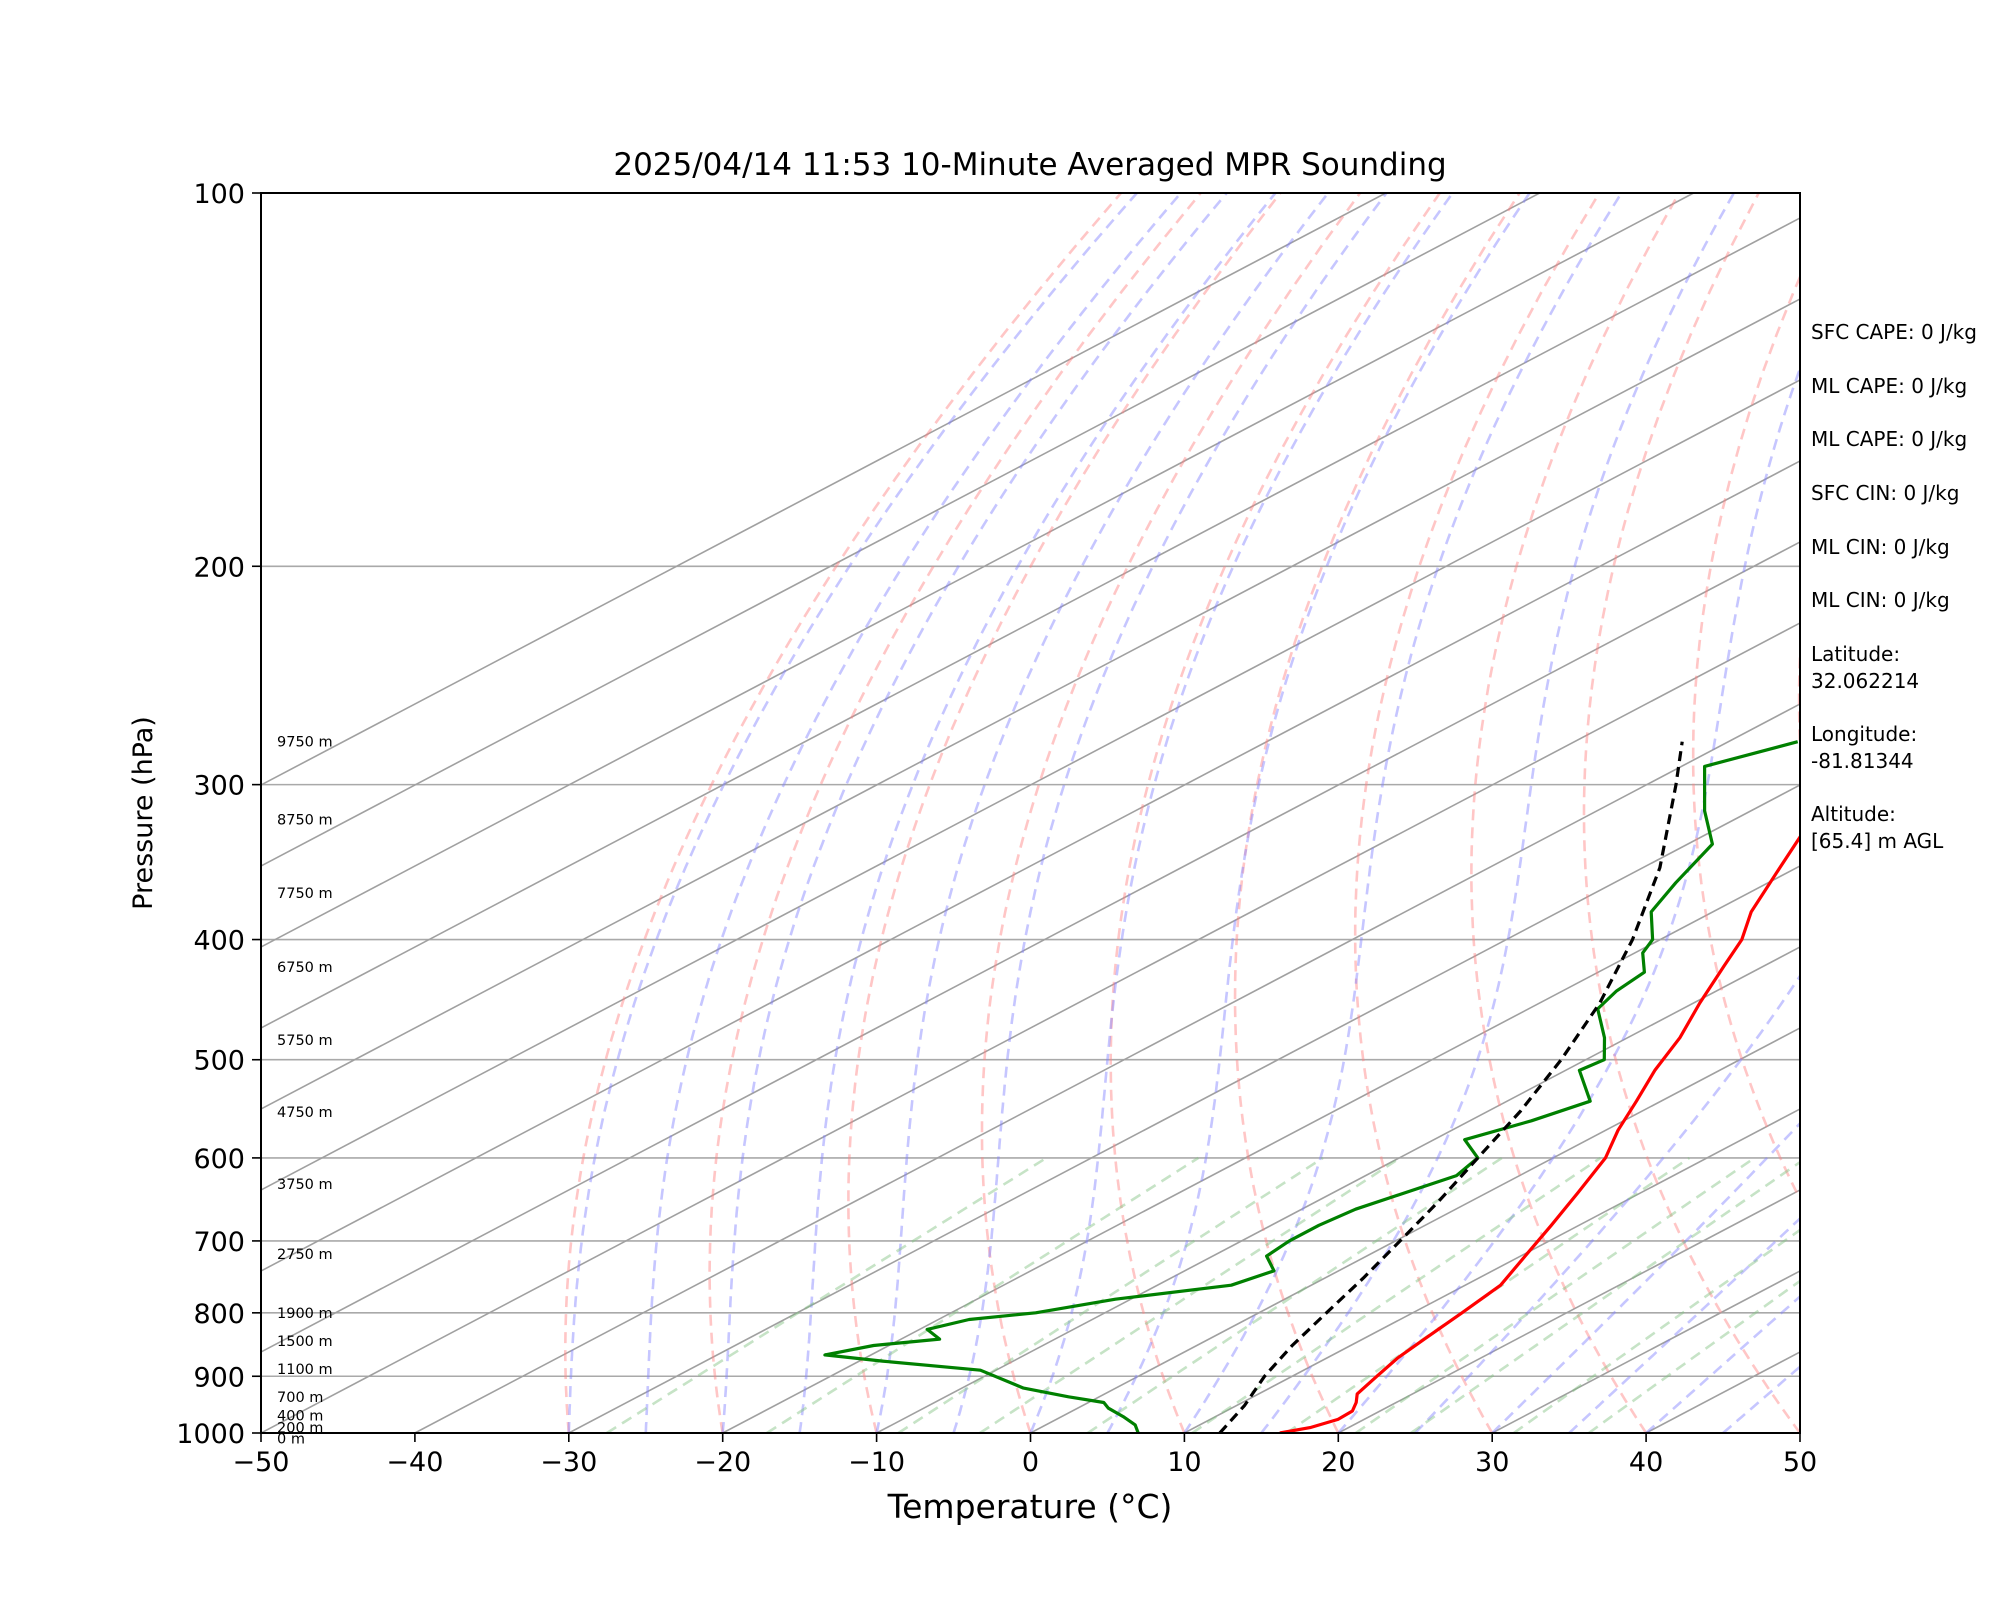 This screenshot has height=1600, width=2000. Describe the element at coordinates (568, 1462) in the screenshot. I see `x-tick-label: −30` at that location.